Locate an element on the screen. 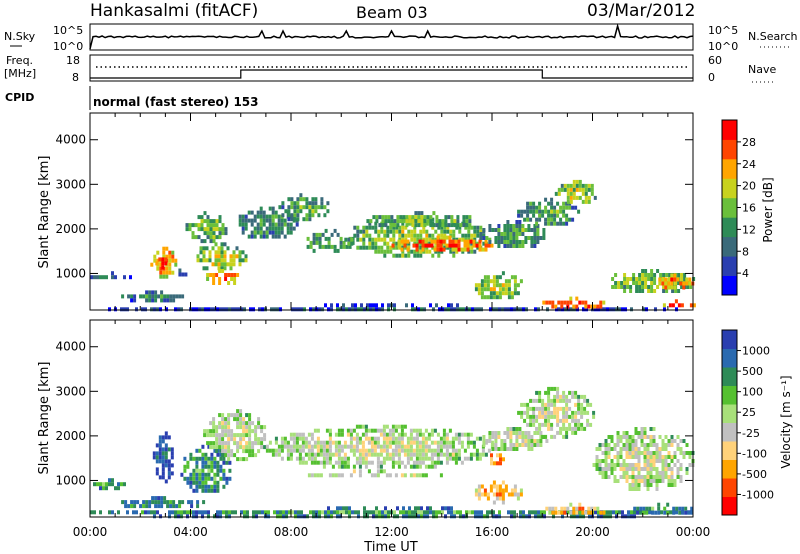 This screenshot has width=800, height=554. beam-title: Beam 03 is located at coordinates (392, 12).